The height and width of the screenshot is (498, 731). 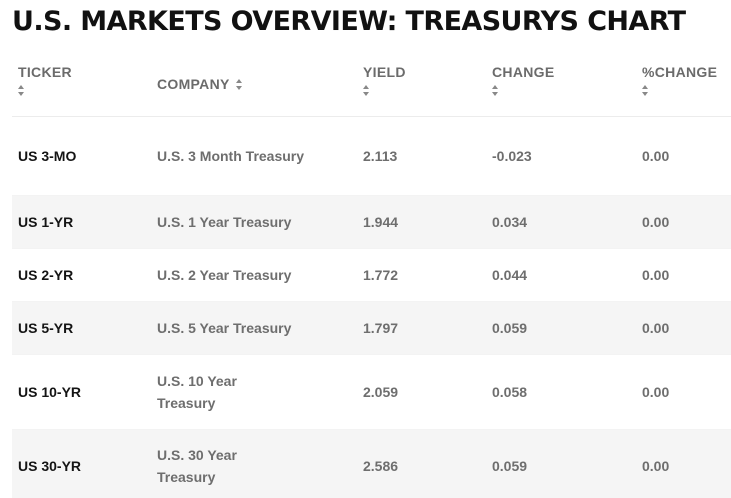 I want to click on yield-cell: 1.944, so click(x=381, y=222).